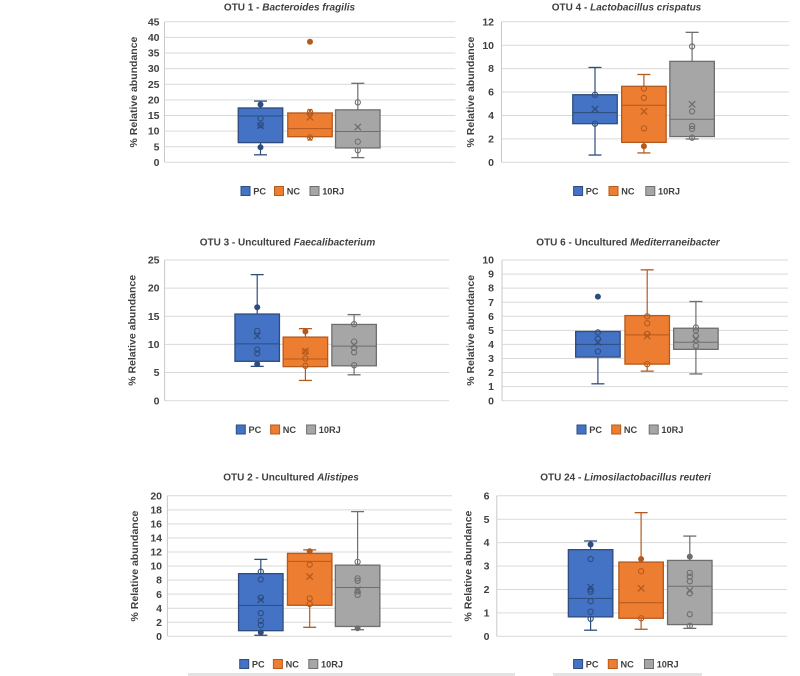 The image size is (800, 676). I want to click on svg-text: 30, so click(154, 69).